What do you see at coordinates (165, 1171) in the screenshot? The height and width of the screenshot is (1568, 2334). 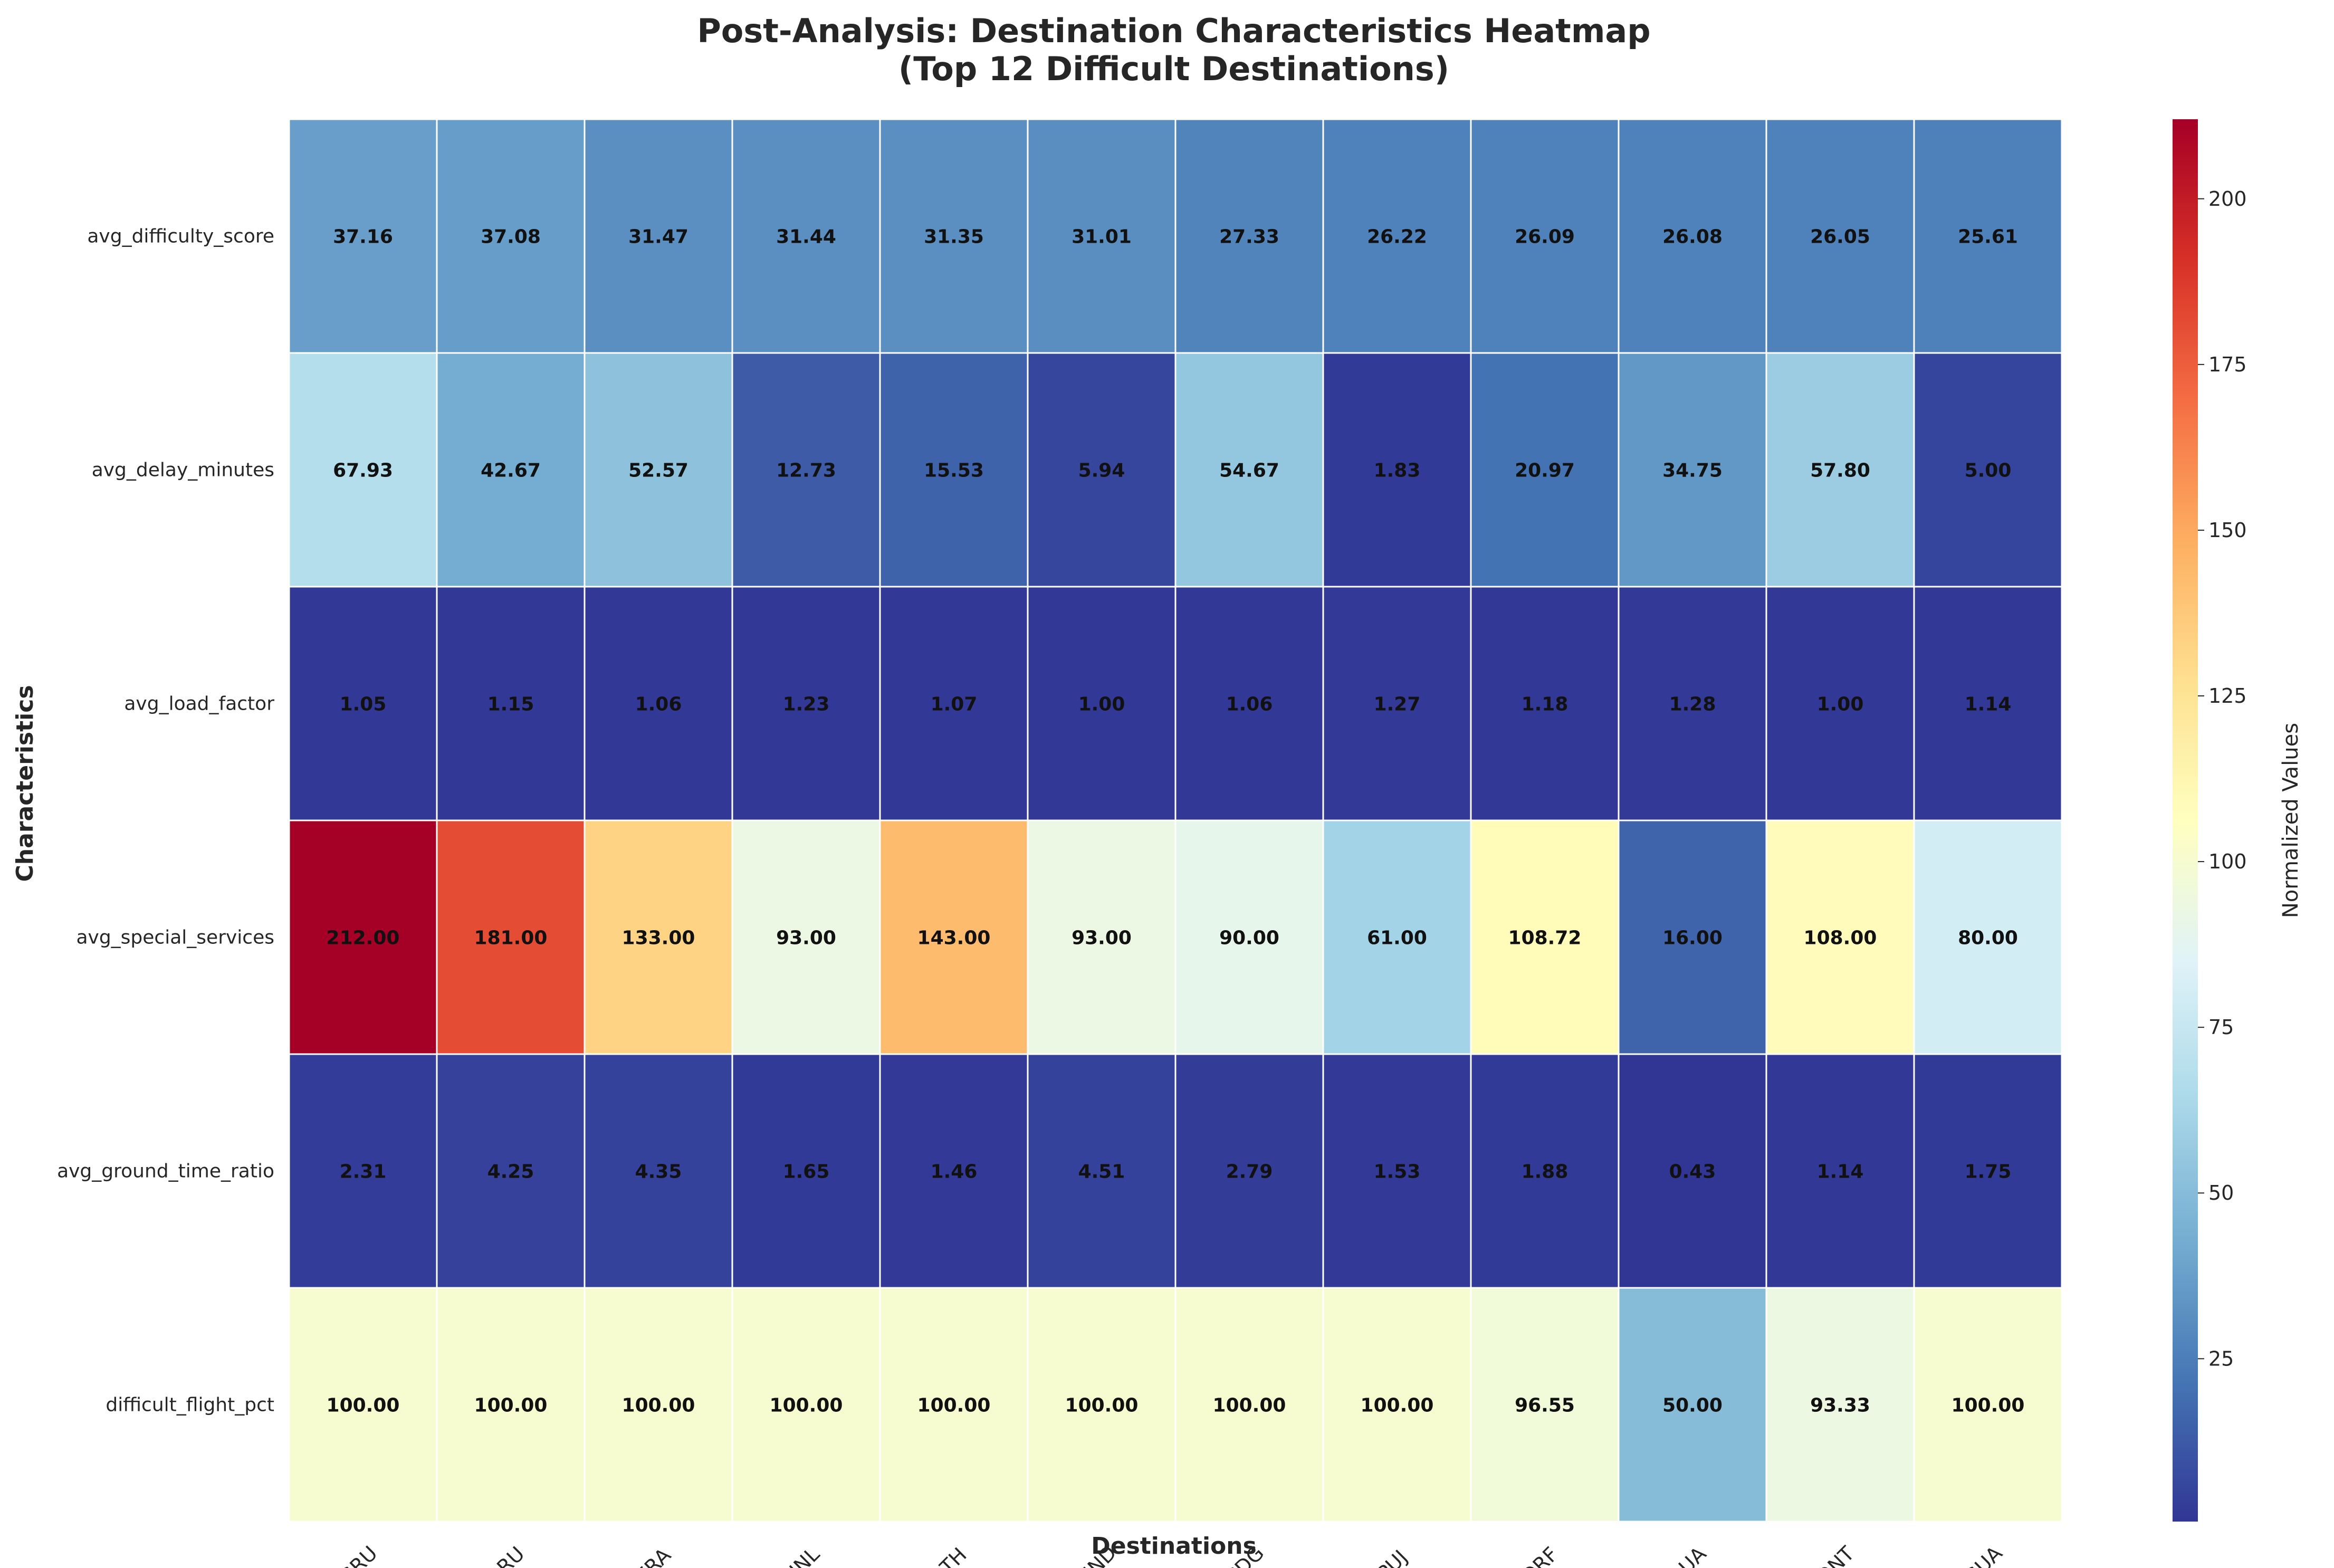 I see `y-tick-label: avg_ground_time_ratio` at bounding box center [165, 1171].